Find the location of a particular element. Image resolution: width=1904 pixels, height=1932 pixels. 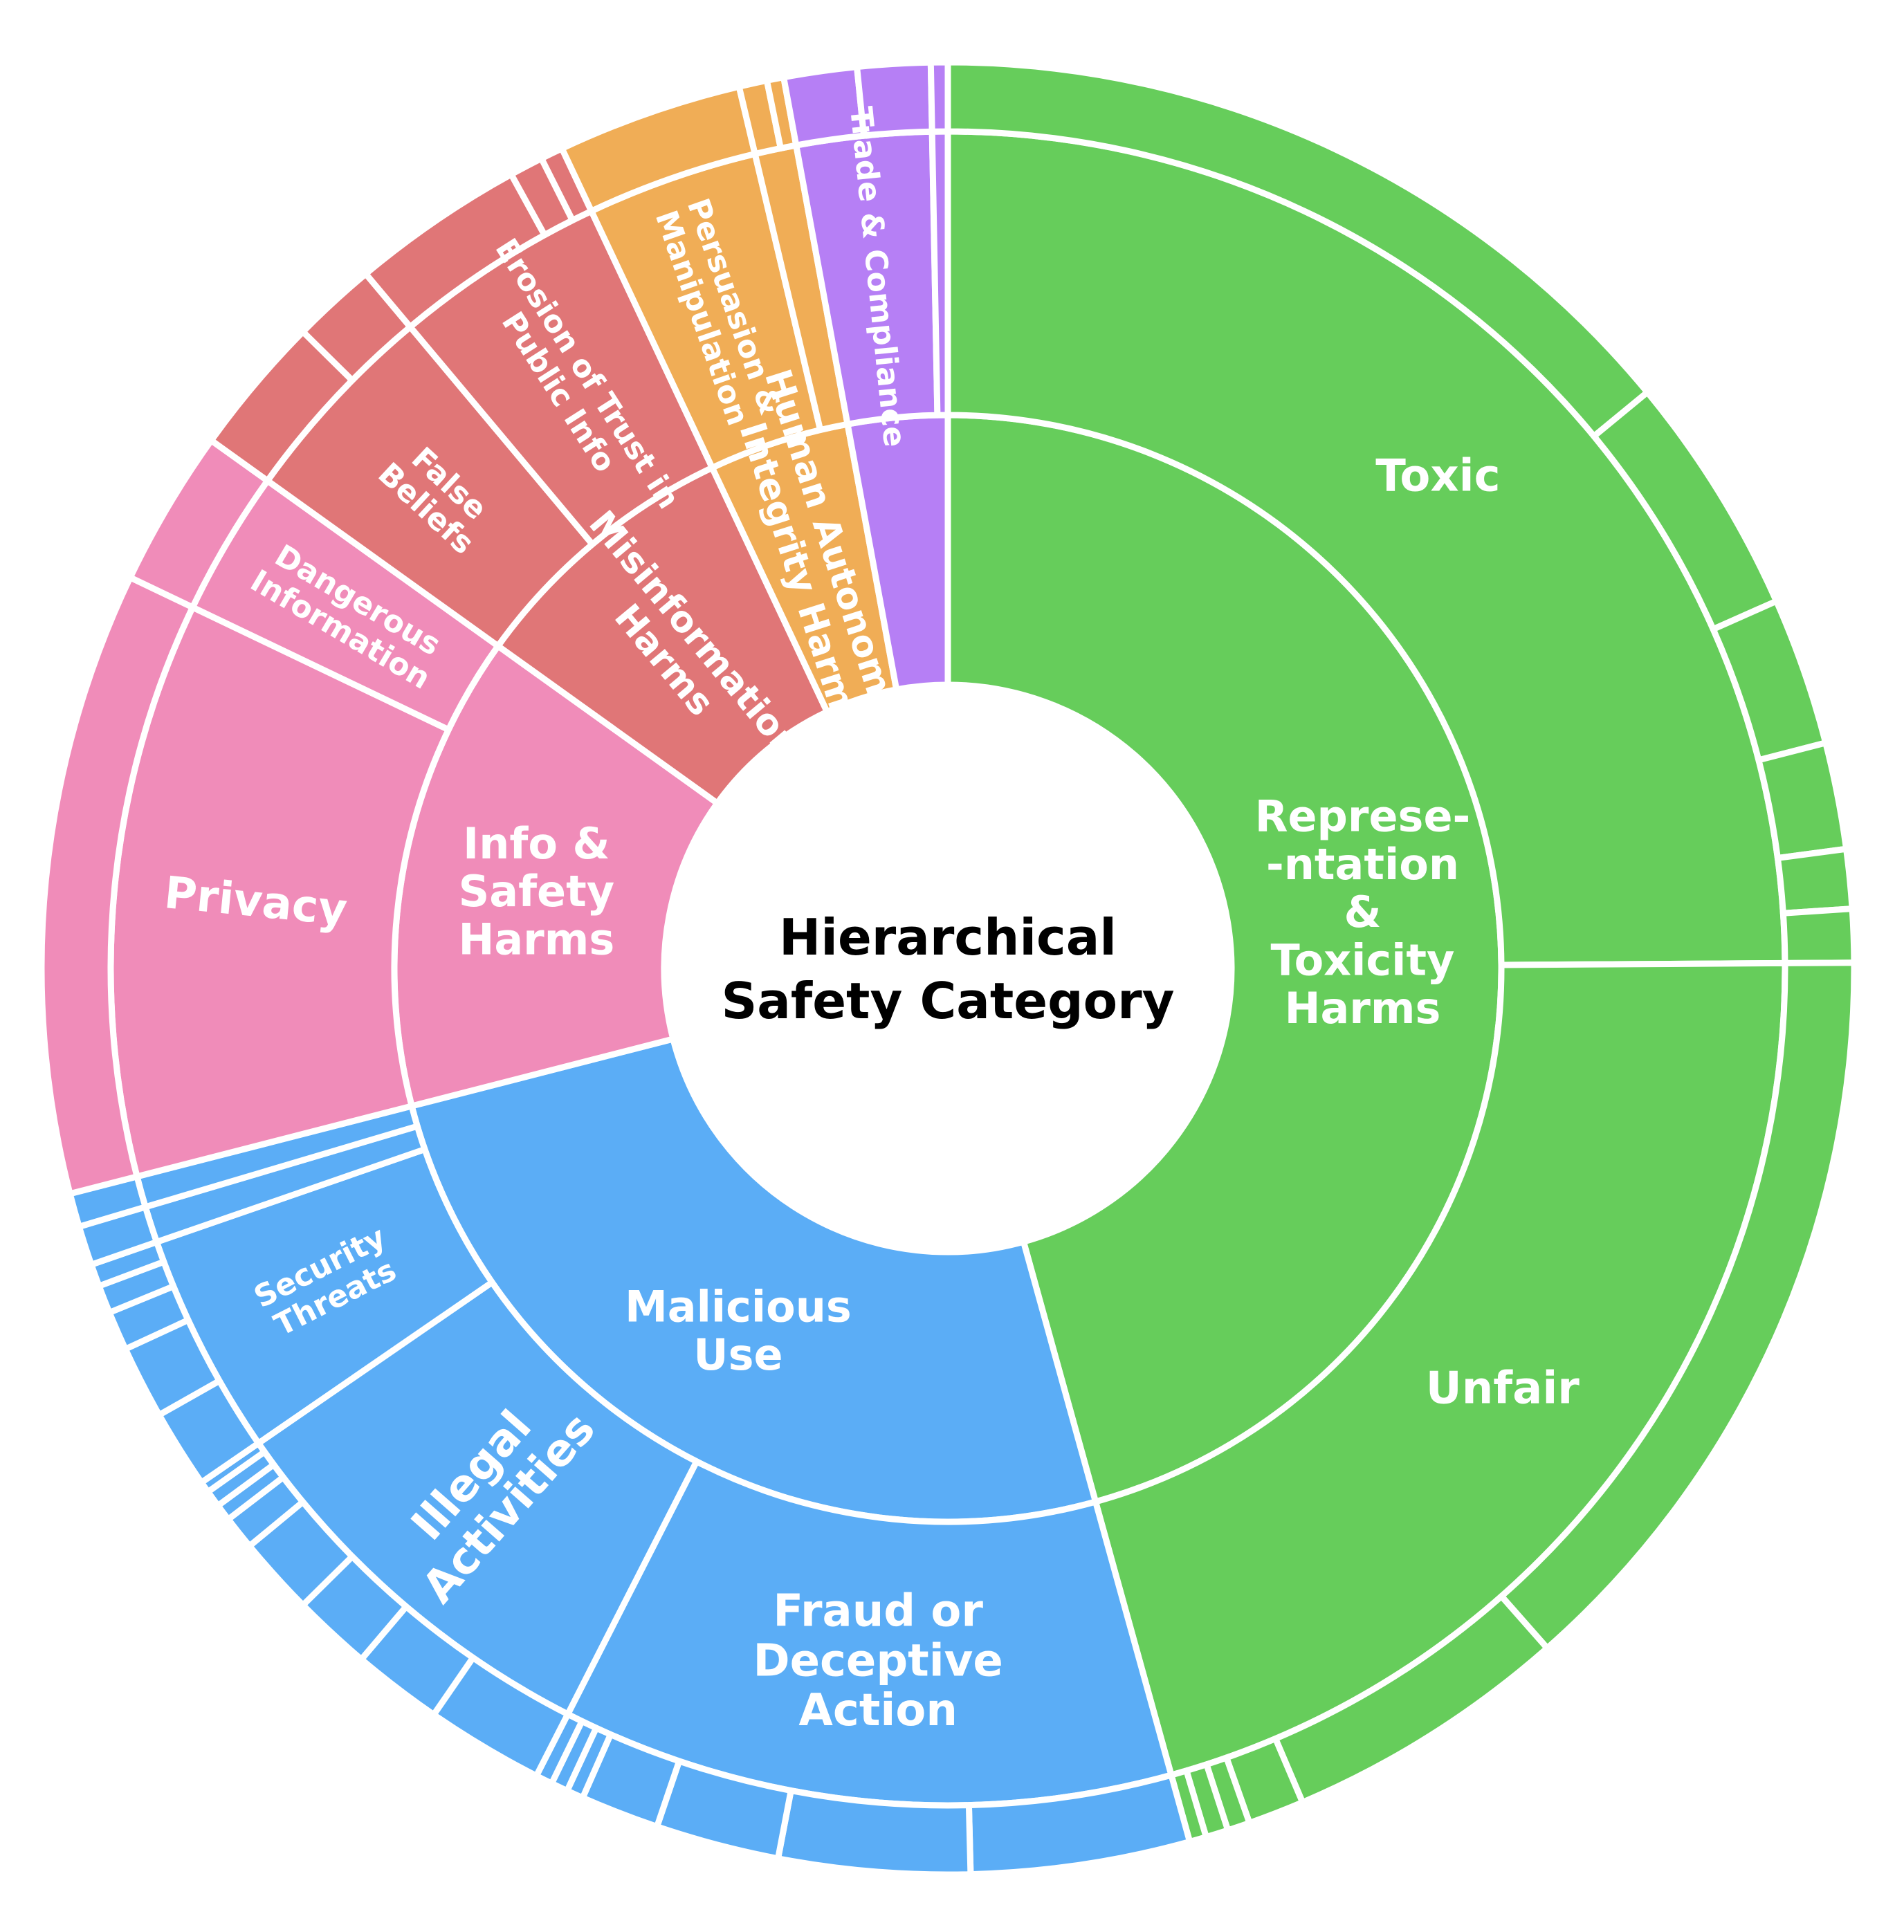

chart-title: Hierarchical Safety Category is located at coordinates (947, 969).